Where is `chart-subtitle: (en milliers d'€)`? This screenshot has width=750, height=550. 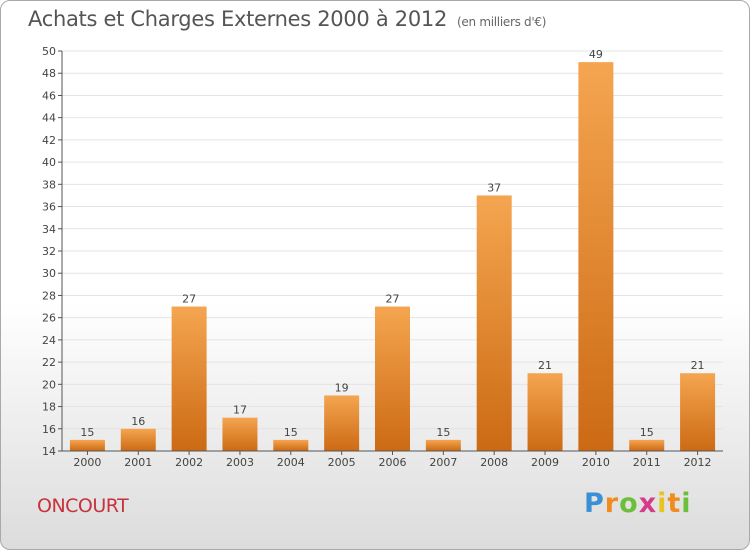 chart-subtitle: (en milliers d'€) is located at coordinates (502, 22).